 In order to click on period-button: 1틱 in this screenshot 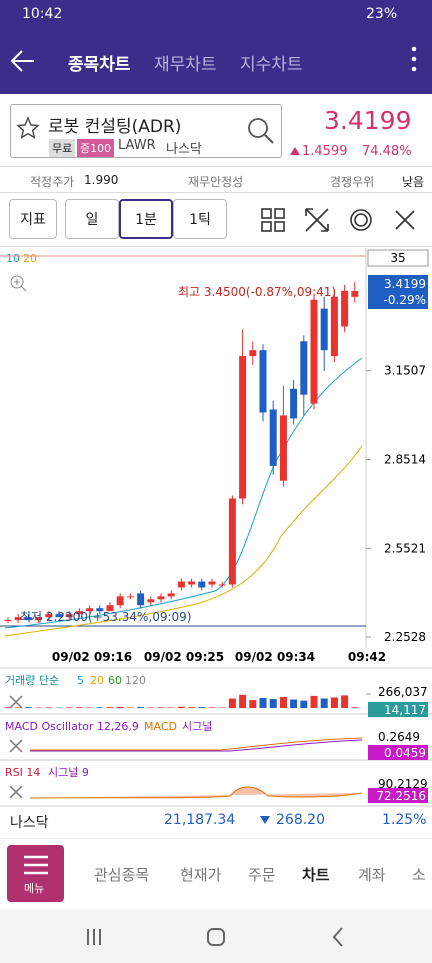, I will do `click(200, 219)`.